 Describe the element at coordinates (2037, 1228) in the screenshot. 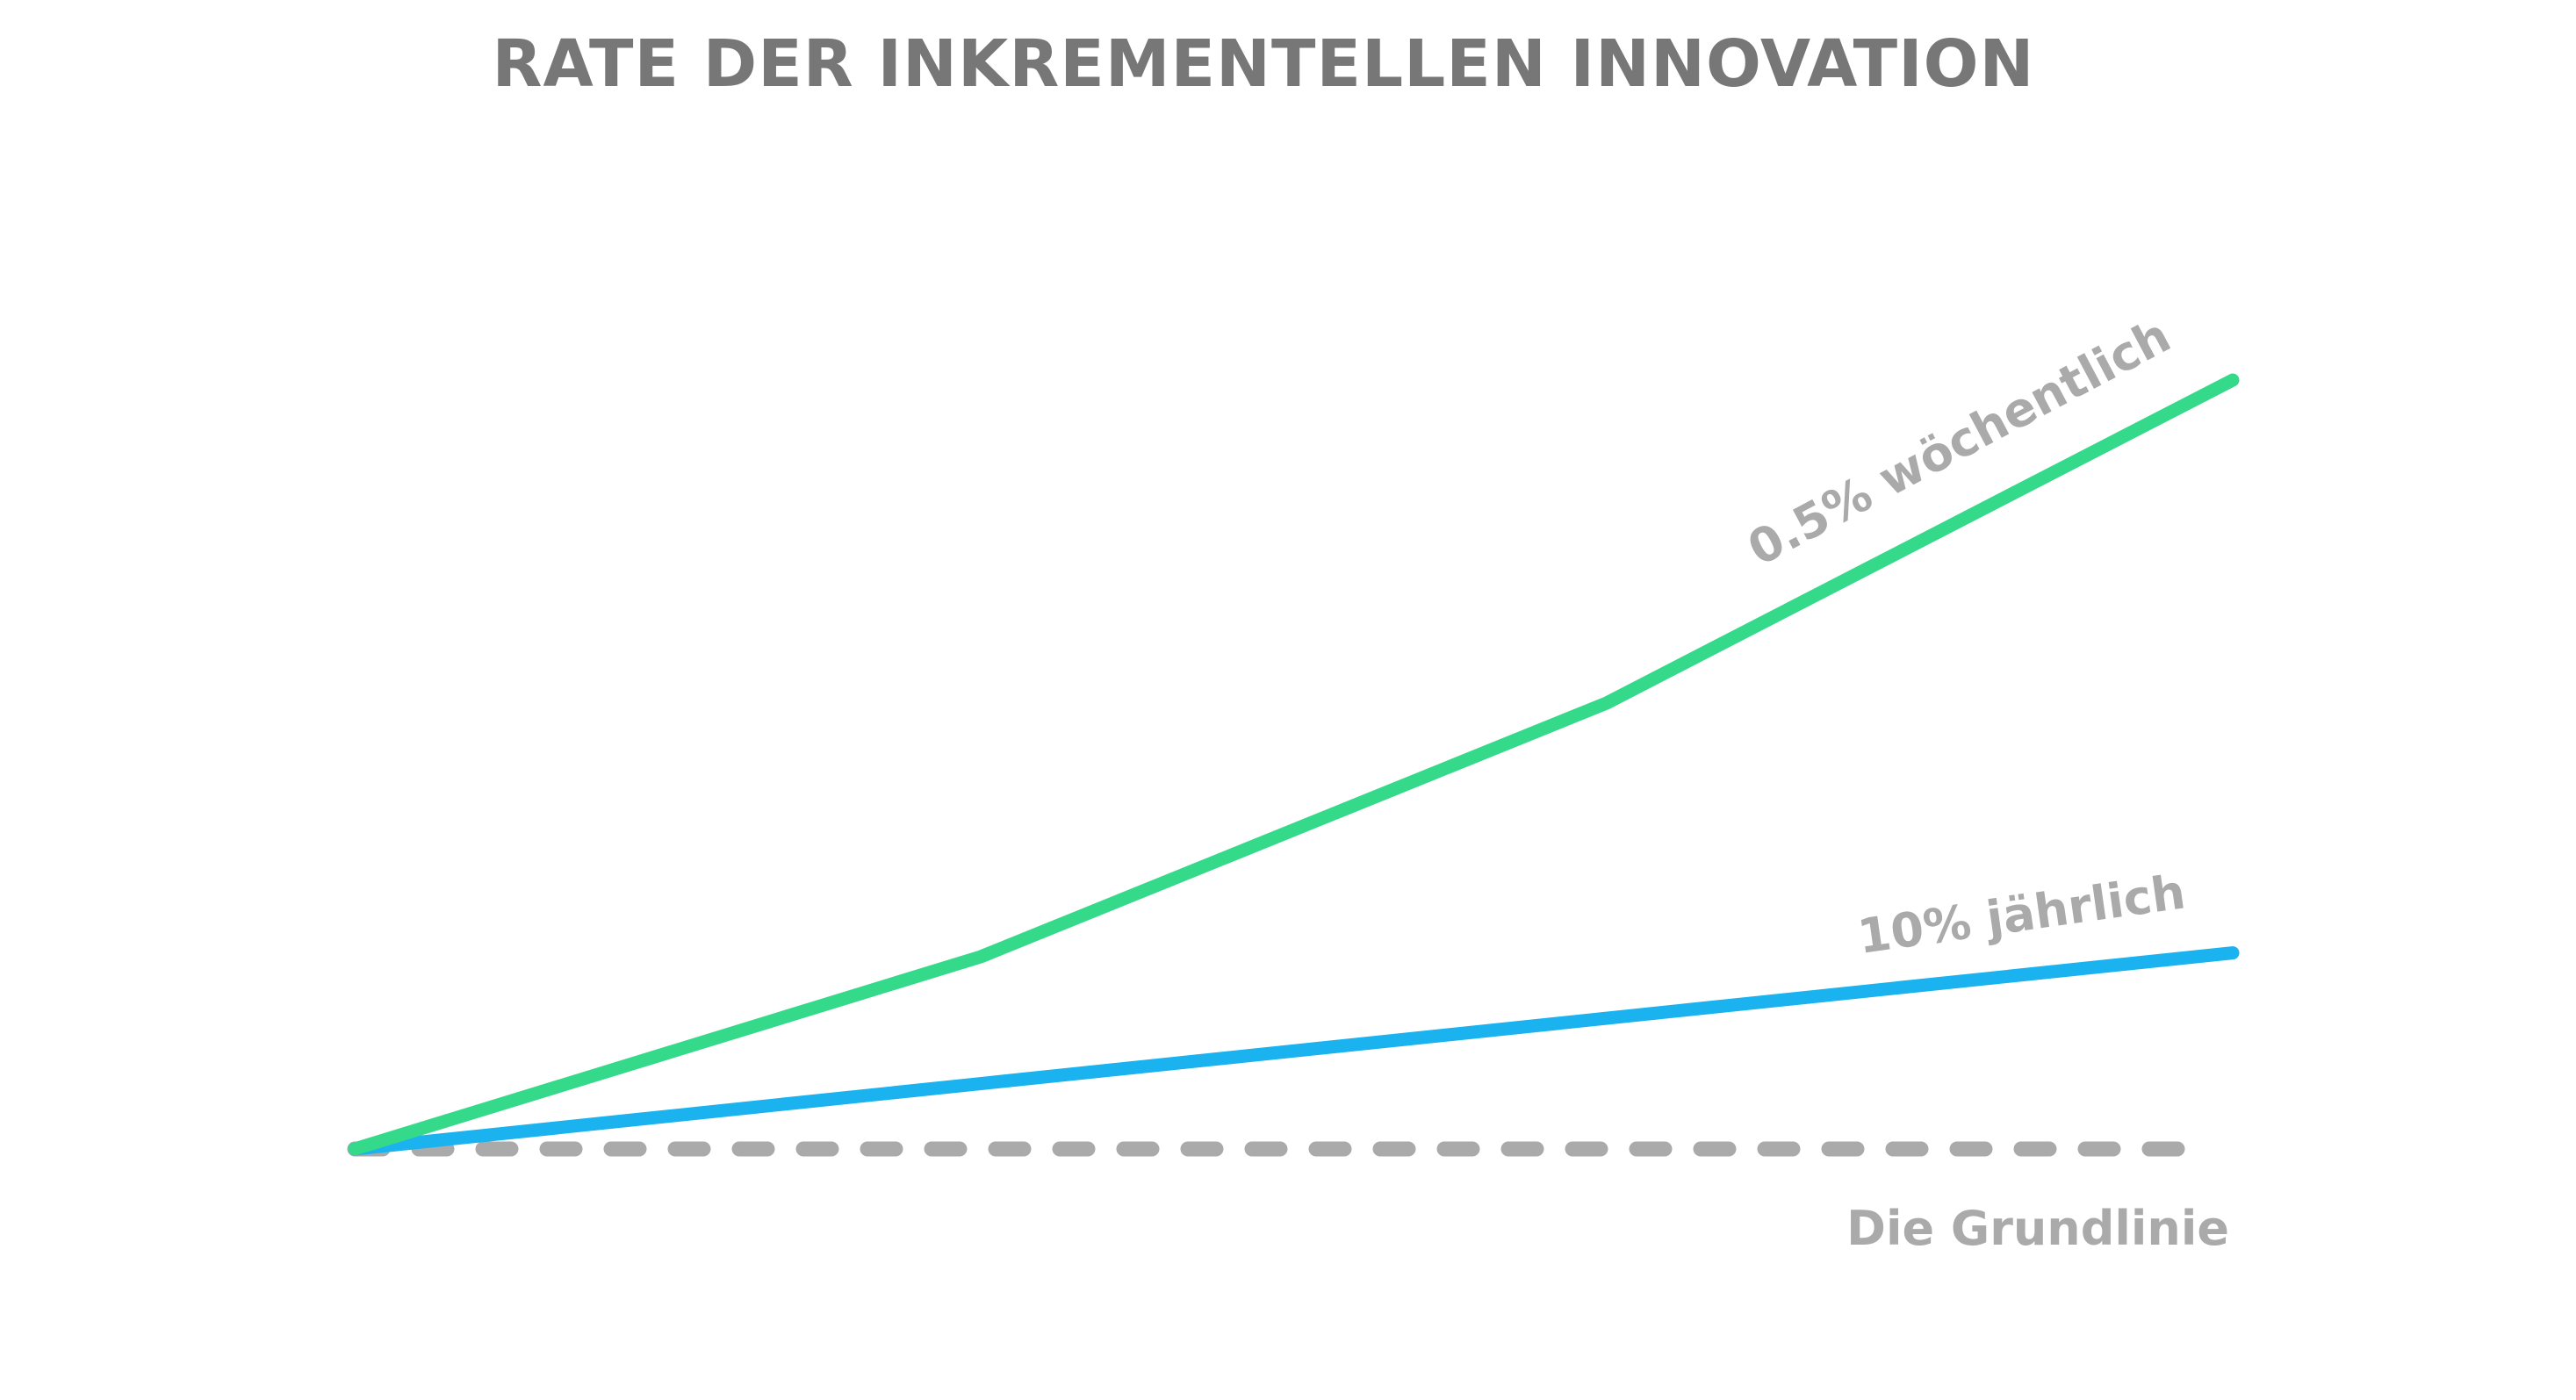

I see `series-label-baseline: Die Grundlinie` at that location.